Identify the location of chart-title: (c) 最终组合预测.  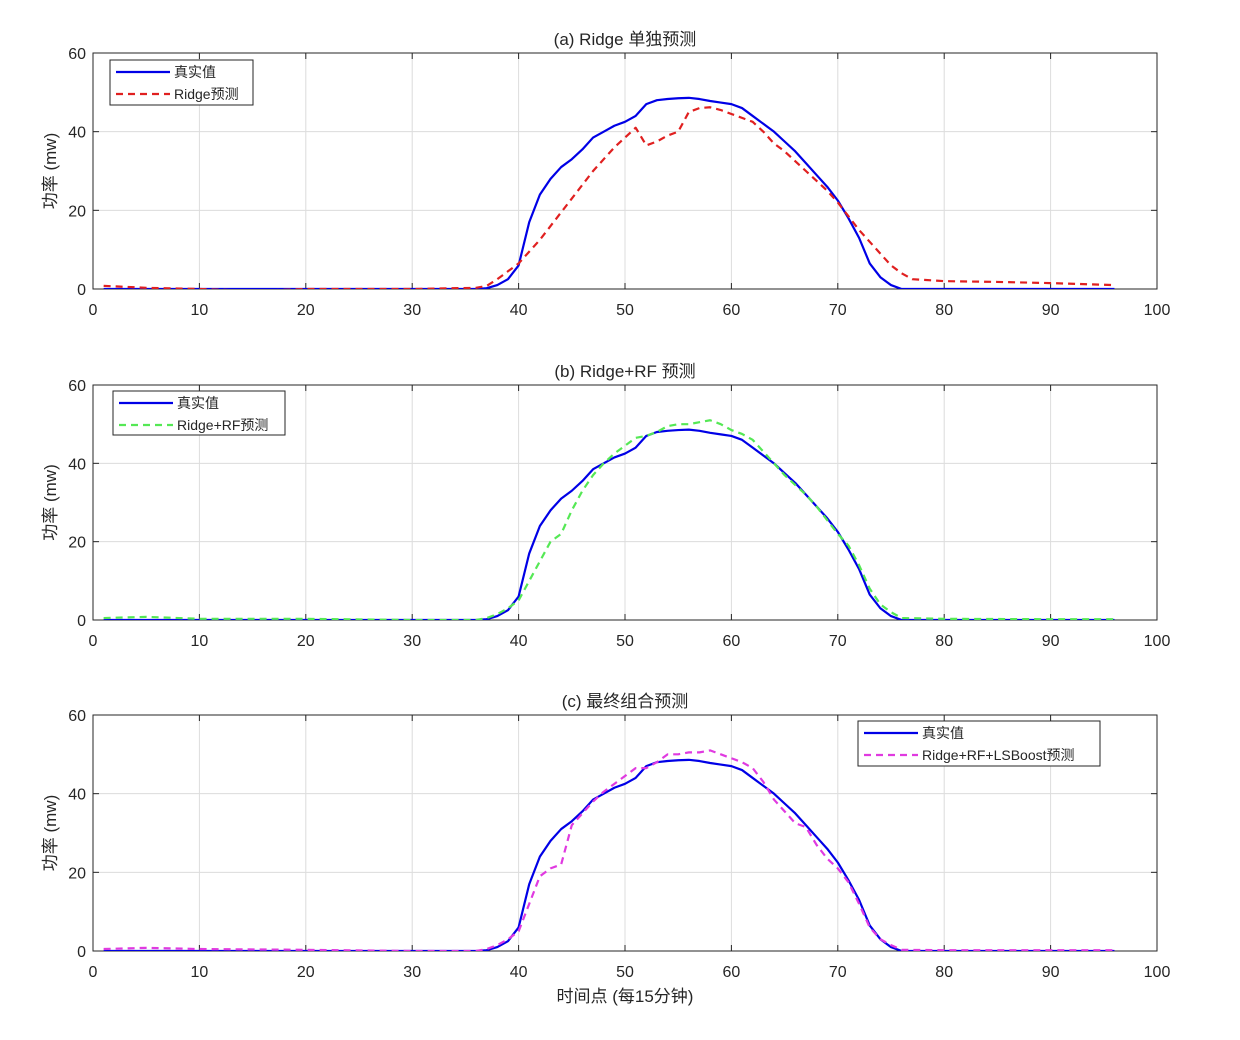
(625, 701).